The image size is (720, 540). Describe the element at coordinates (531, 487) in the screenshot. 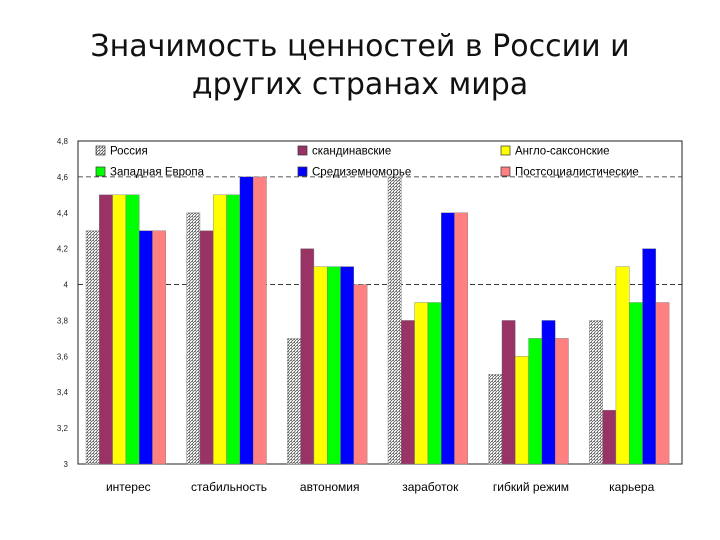

I see `x-category-label: гибкий режим` at that location.